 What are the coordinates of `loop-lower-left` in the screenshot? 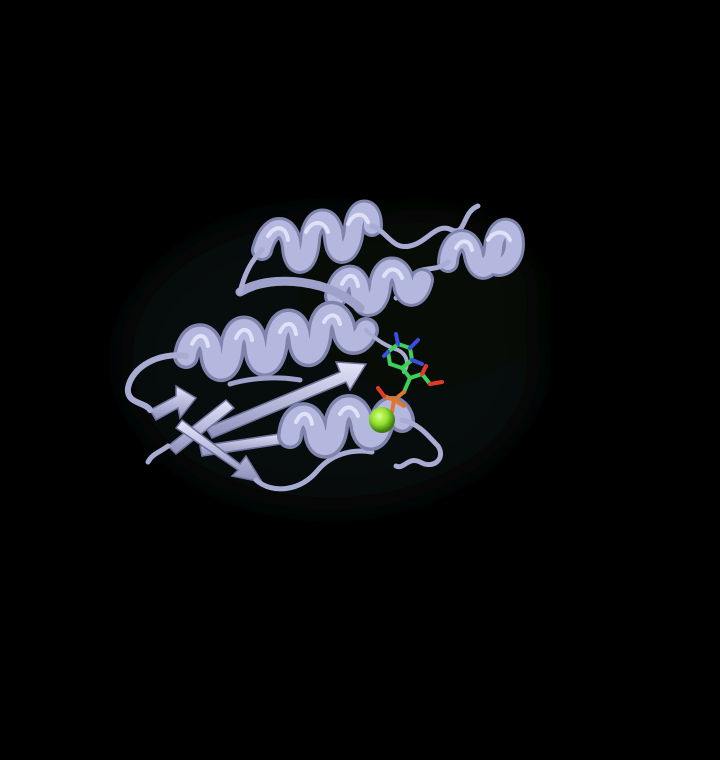 It's located at (158, 454).